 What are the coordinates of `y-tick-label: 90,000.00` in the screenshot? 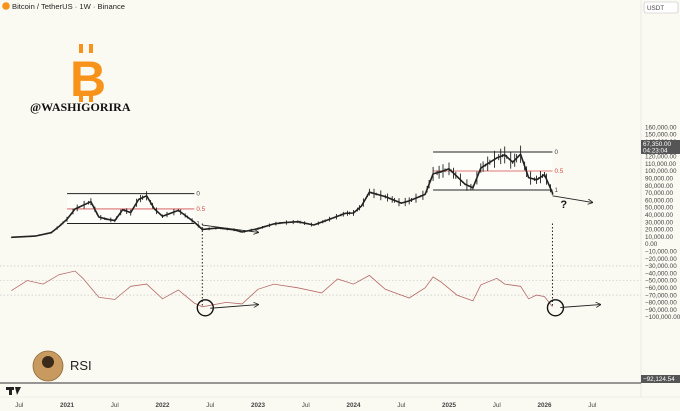 It's located at (659, 179).